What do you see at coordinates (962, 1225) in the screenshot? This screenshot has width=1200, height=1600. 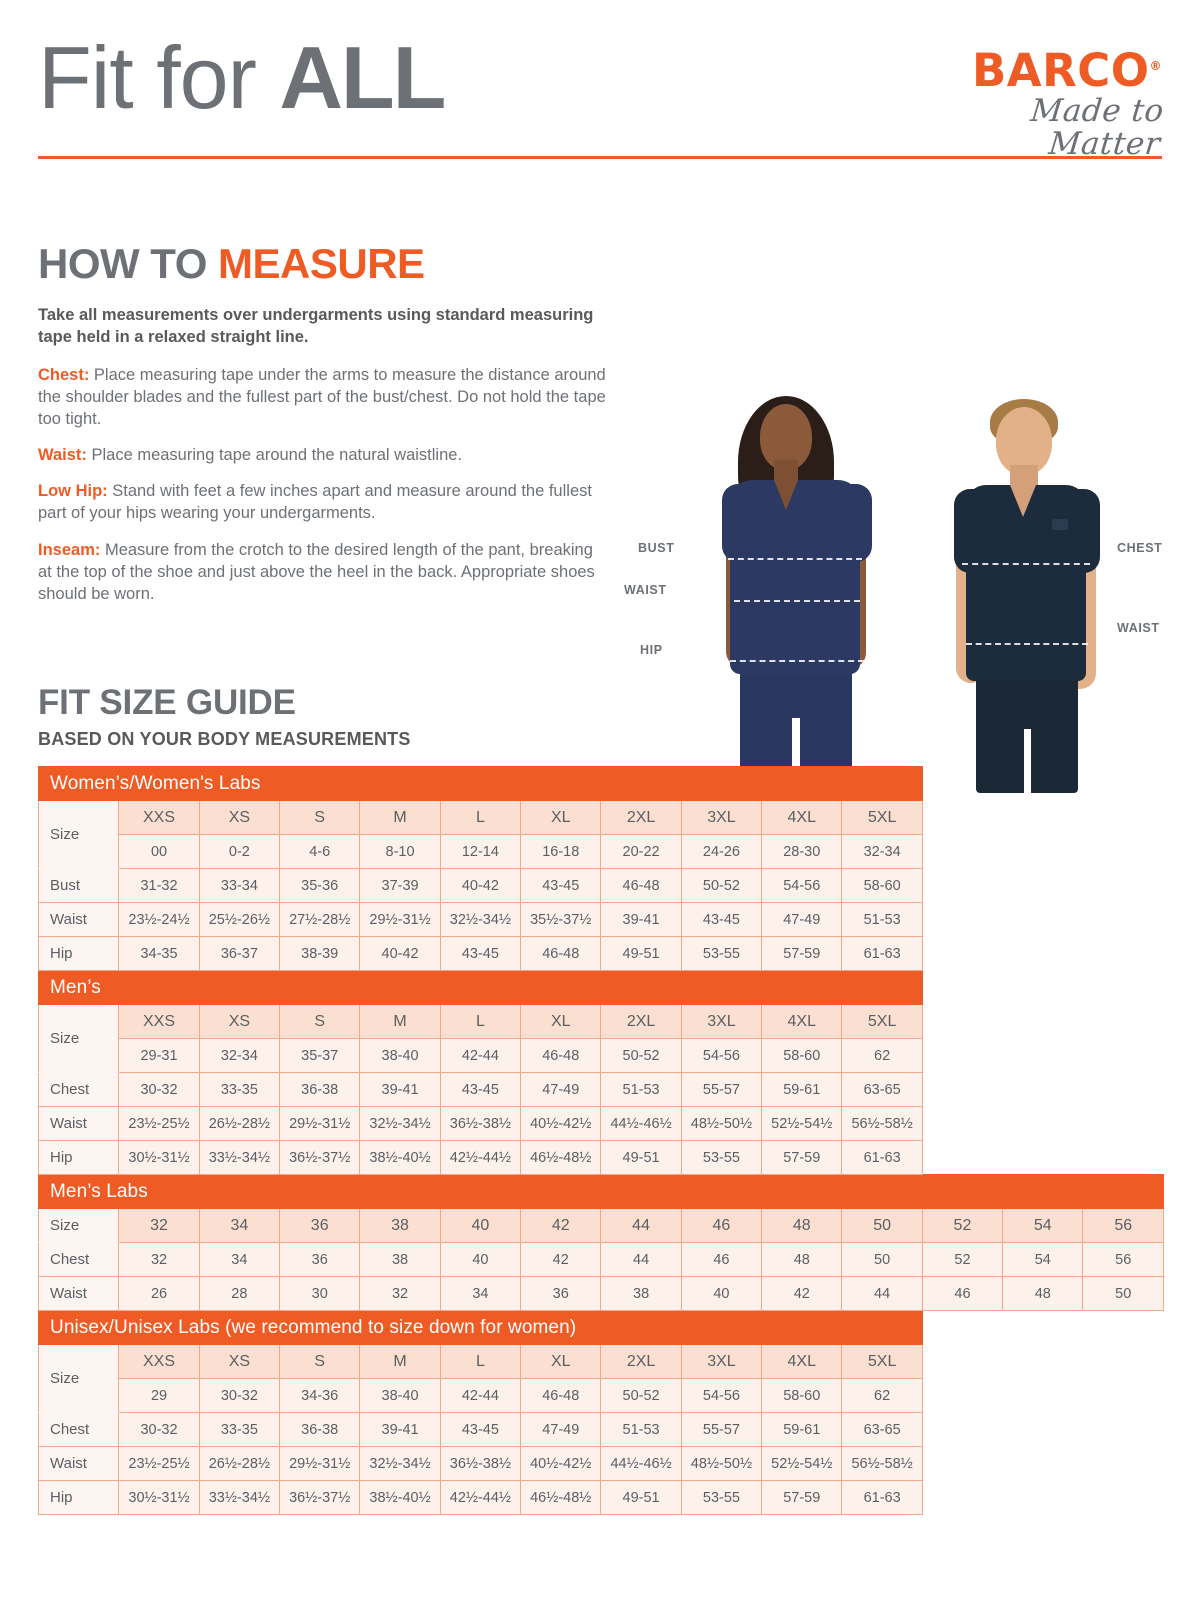 I see `size-header-cell: 52` at bounding box center [962, 1225].